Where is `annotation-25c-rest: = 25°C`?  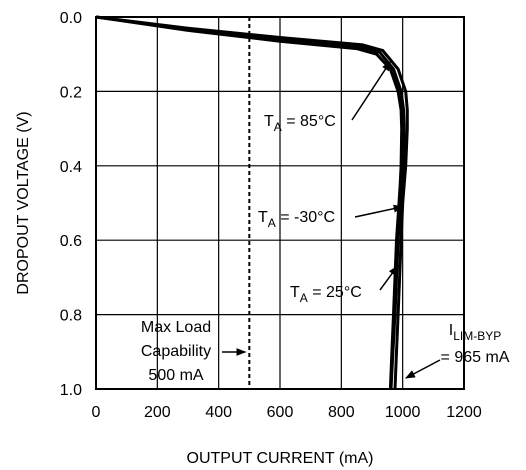
annotation-25c-rest: = 25°C is located at coordinates (335, 292).